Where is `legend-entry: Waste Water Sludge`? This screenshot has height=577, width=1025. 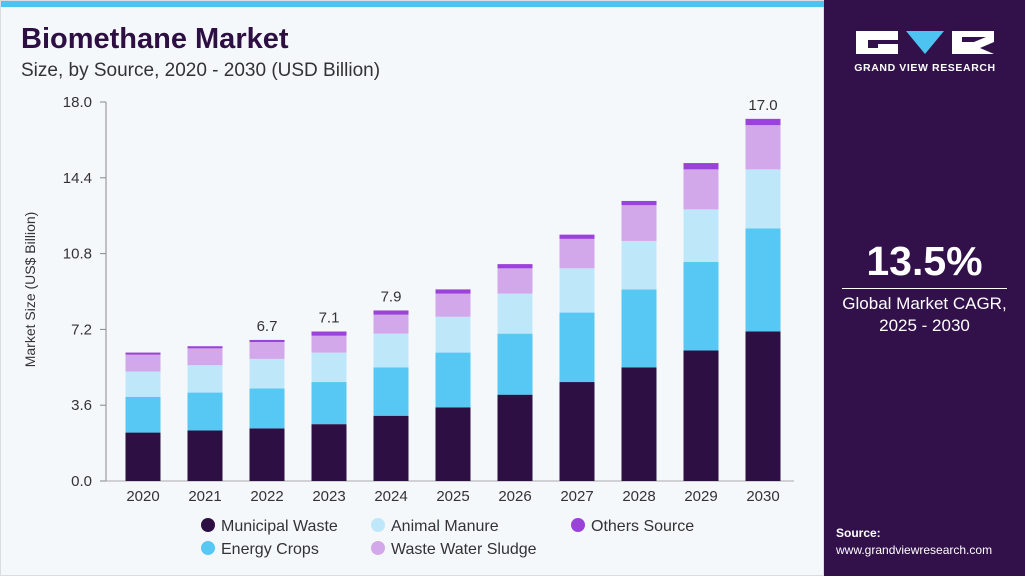
legend-entry: Waste Water Sludge is located at coordinates (464, 549).